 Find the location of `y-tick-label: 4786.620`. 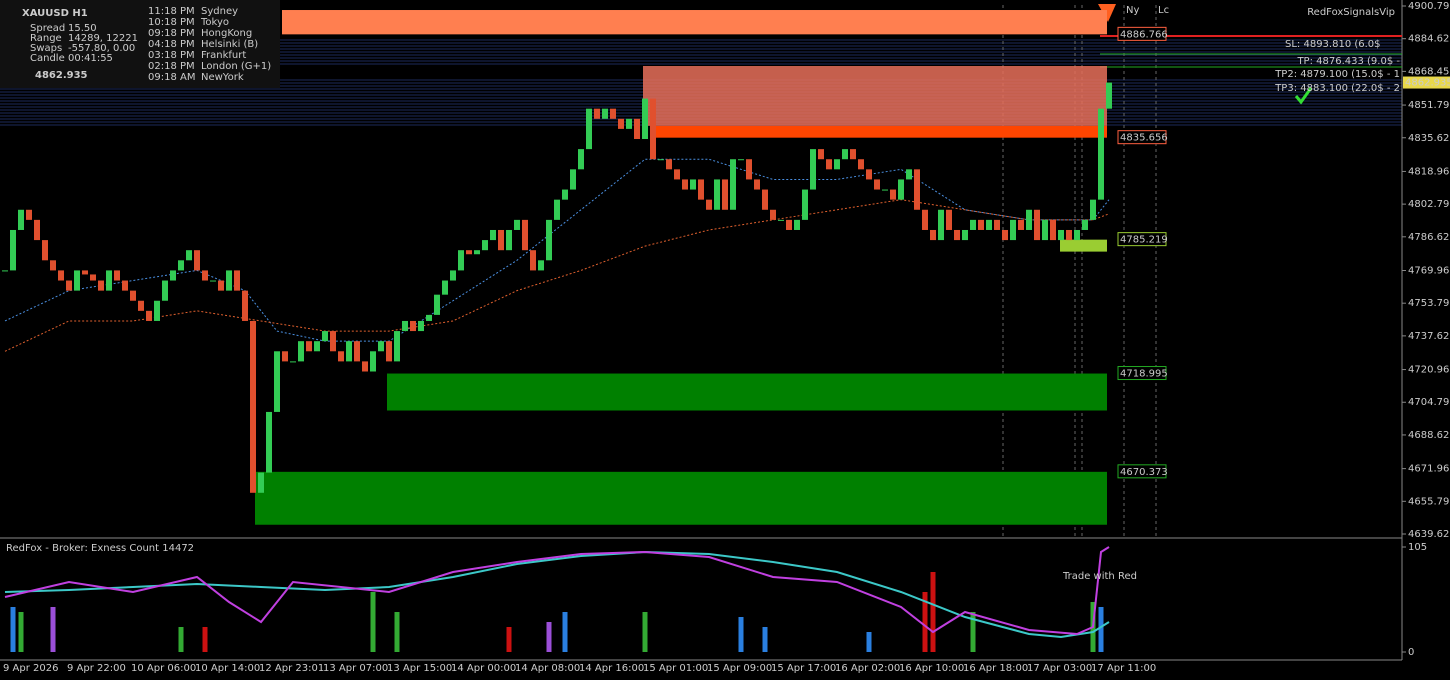

y-tick-label: 4786.620 is located at coordinates (1429, 237).